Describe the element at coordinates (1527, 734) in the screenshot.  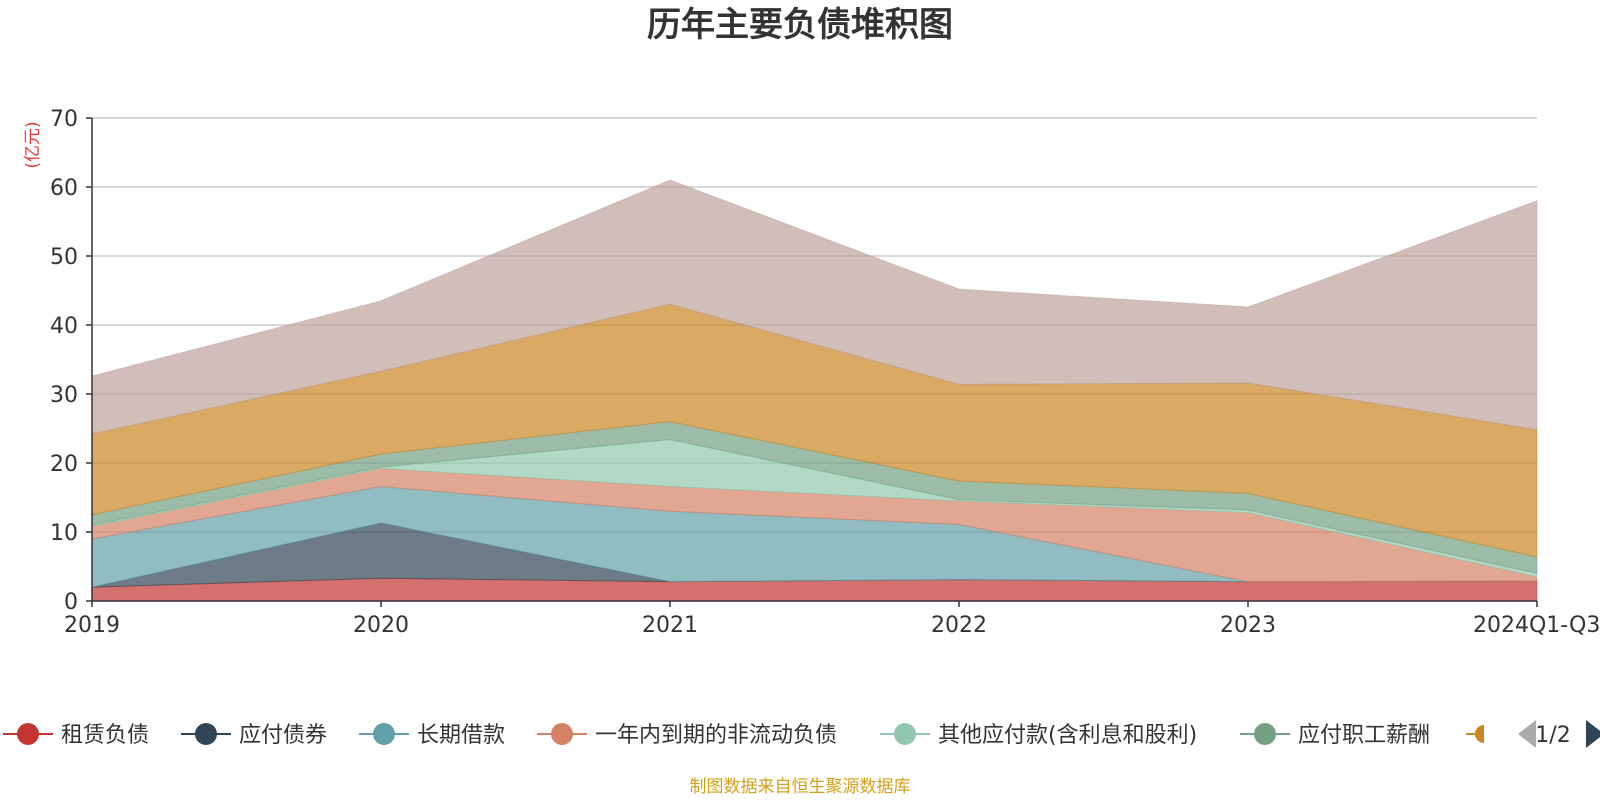
I see `legend-prev-page-icon` at that location.